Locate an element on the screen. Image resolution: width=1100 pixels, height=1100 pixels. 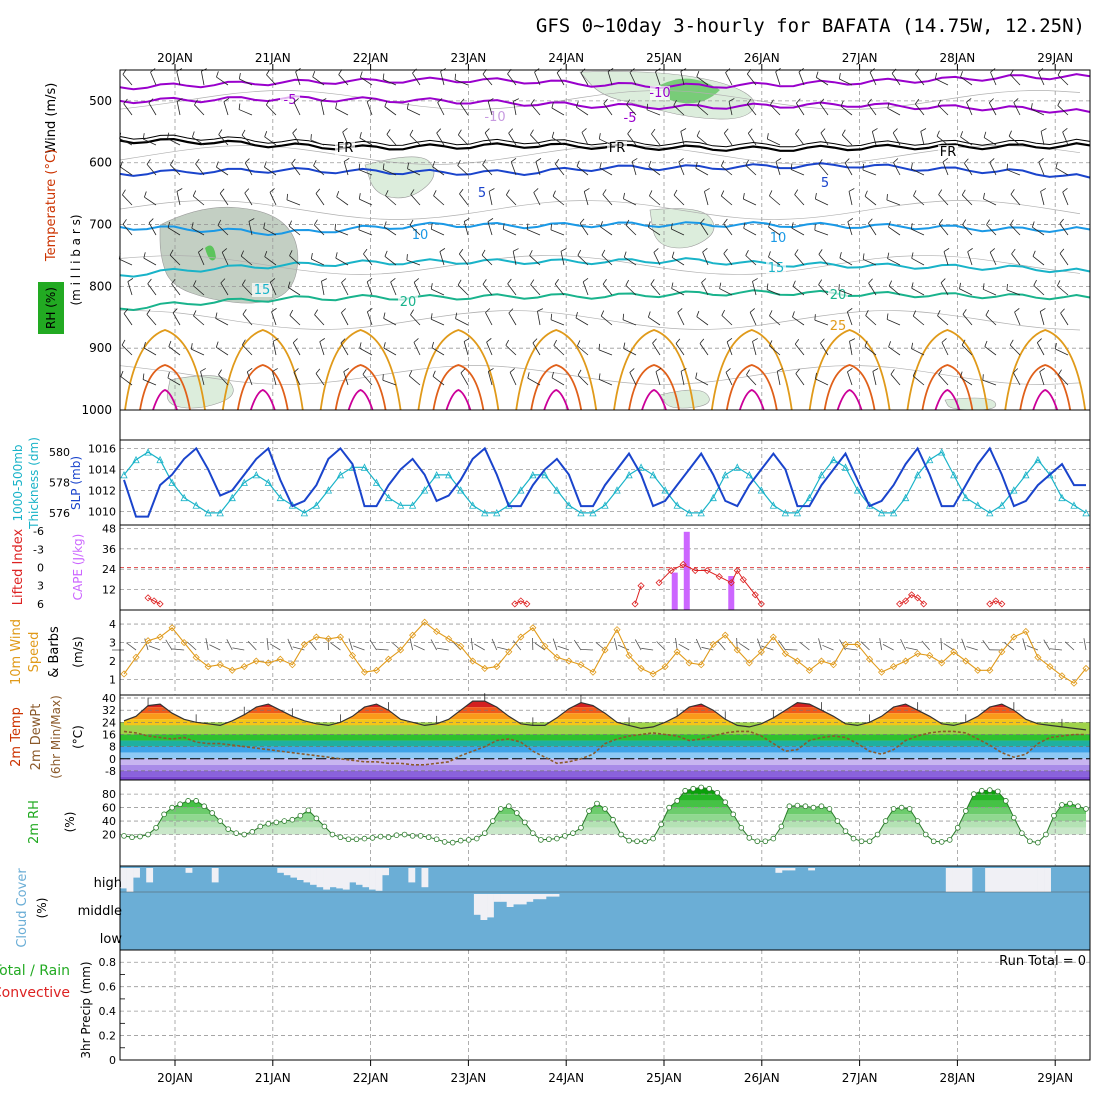
isotherm-30-lobe is located at coordinates (165, 387).